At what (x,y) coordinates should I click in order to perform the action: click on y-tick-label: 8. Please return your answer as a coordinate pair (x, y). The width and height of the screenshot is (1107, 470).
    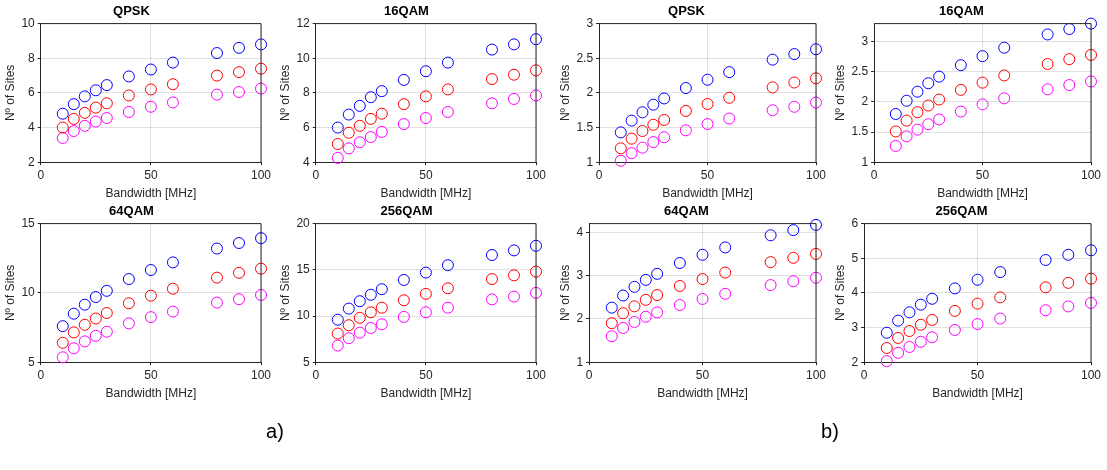
    Looking at the image, I should click on (32, 57).